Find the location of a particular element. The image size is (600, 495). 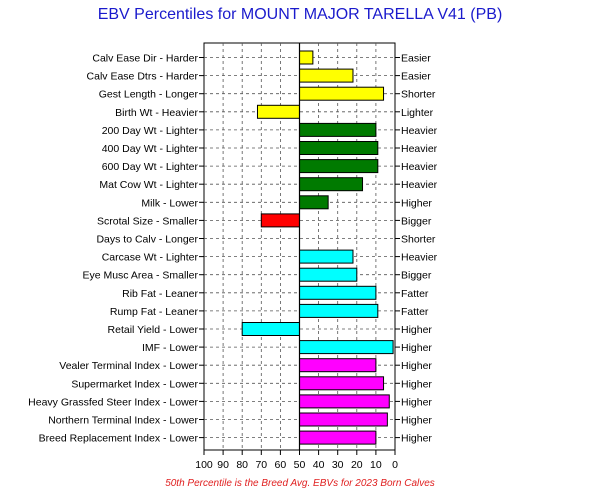

x-tick-label: 10 is located at coordinates (376, 465).